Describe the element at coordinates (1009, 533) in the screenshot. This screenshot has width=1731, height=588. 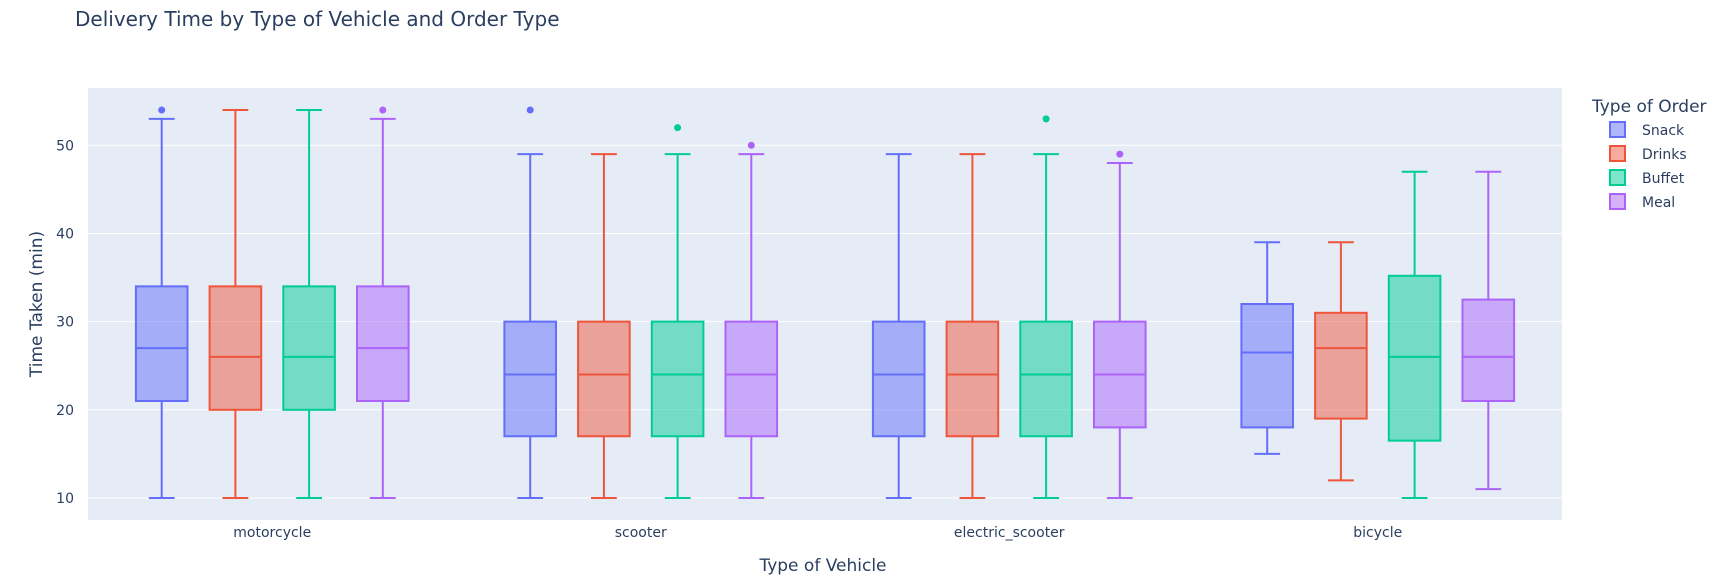
I see `x-tick-label: electric_scooter` at that location.